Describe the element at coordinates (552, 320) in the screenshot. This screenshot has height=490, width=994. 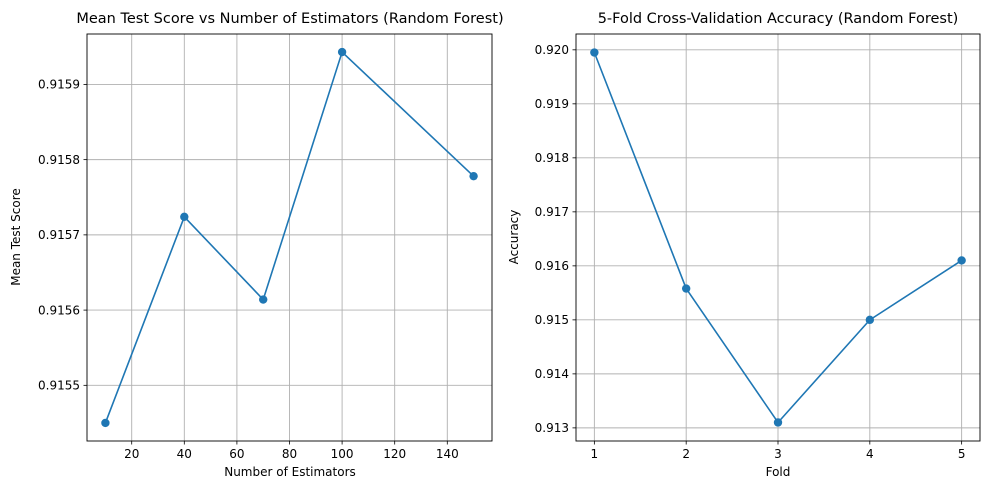
I see `chart-2-ytick-label: 0.915` at that location.